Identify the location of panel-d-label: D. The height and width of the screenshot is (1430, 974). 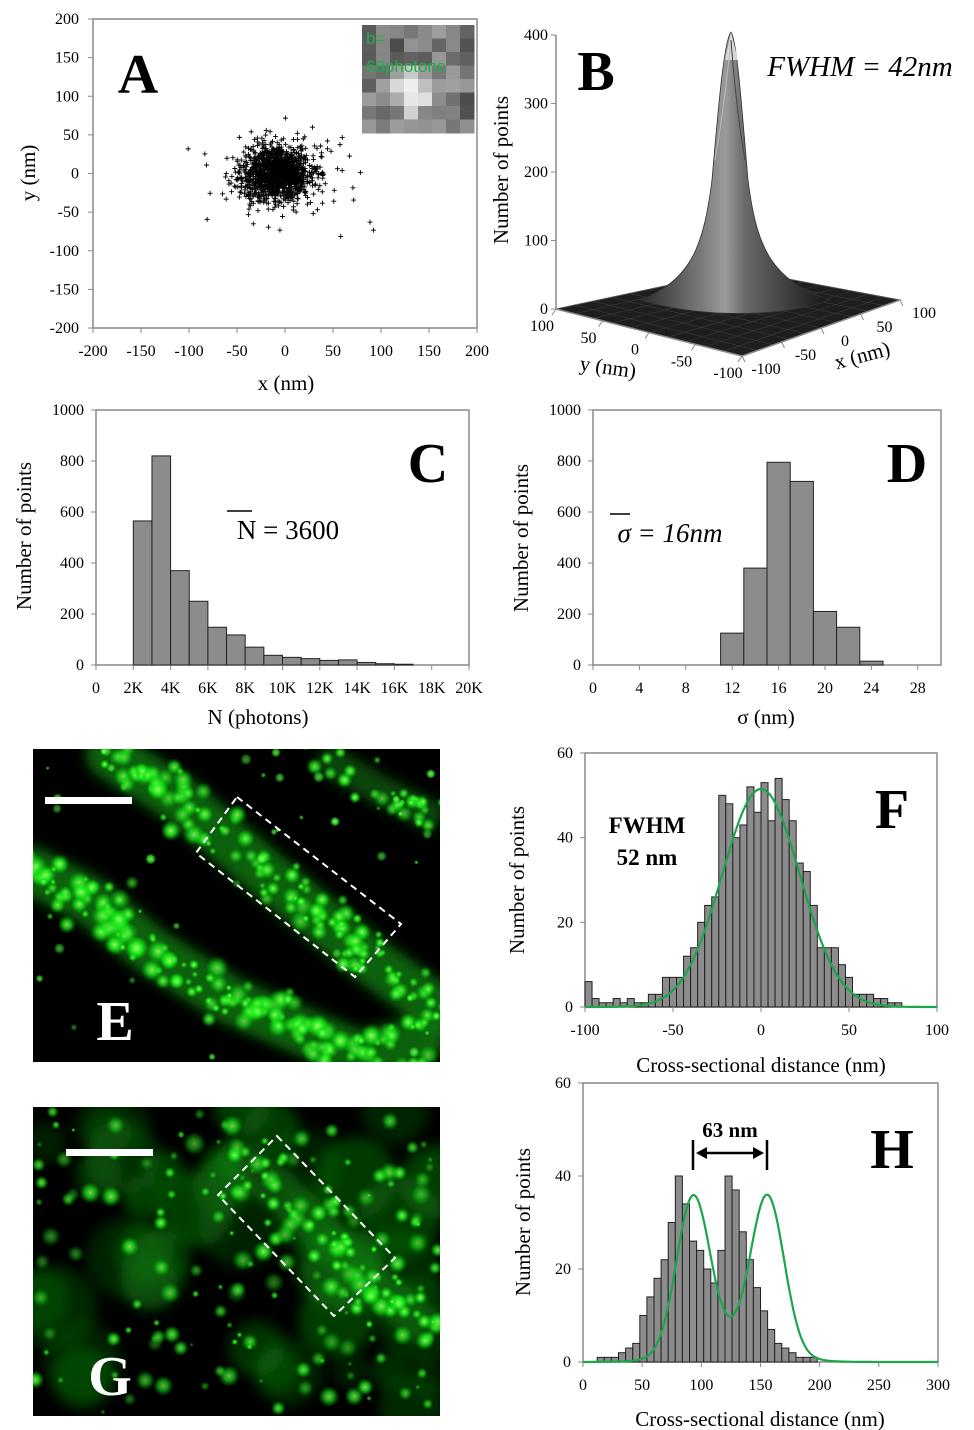
(907, 464).